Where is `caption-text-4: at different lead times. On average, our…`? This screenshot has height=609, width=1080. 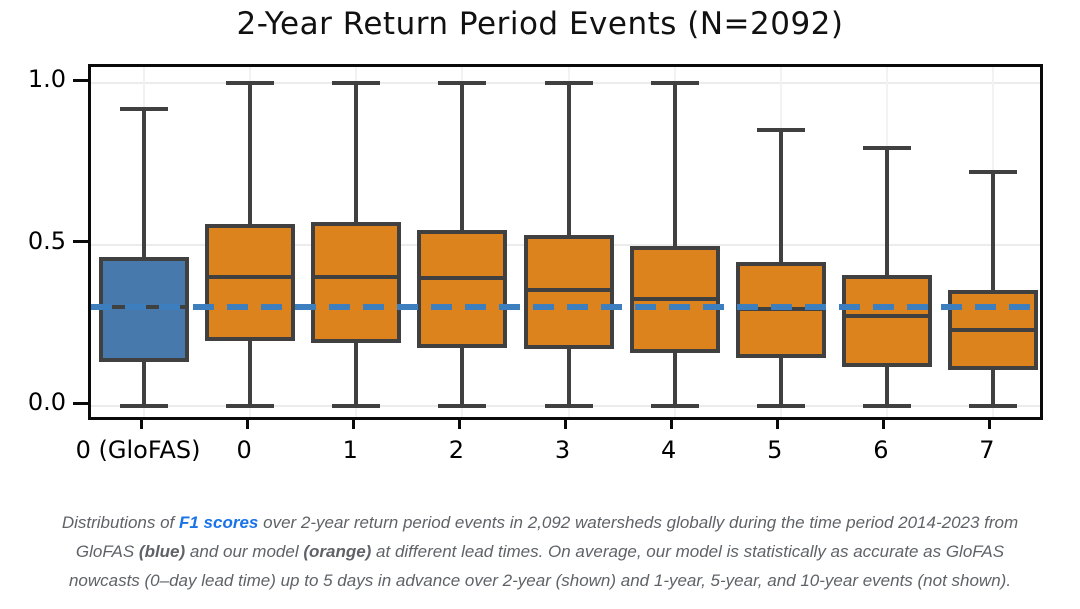
caption-text-4: at different lead times. On average, our… is located at coordinates (540, 566).